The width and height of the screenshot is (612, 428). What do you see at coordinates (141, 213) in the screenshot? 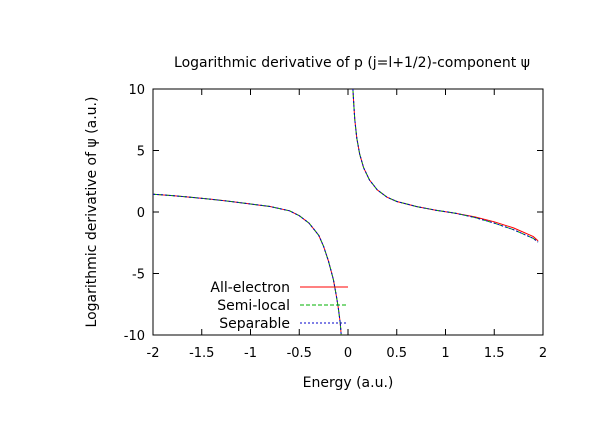
I see `y-tick-label: 0` at bounding box center [141, 213].